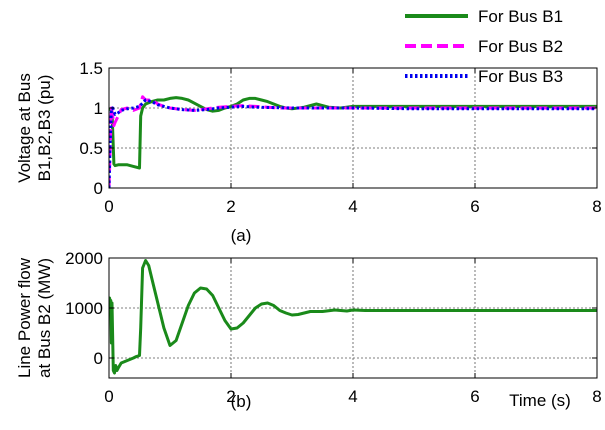 Image resolution: width=605 pixels, height=430 pixels. I want to click on y-tick-label: 2000, so click(84, 258).